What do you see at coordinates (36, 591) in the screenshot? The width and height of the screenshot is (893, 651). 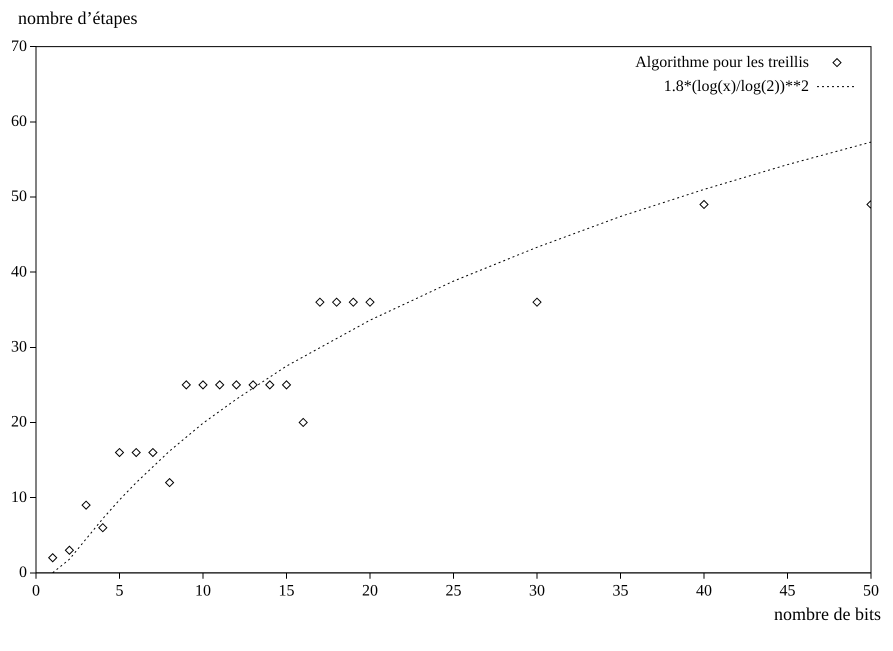 I see `x-tick-label: 0` at bounding box center [36, 591].